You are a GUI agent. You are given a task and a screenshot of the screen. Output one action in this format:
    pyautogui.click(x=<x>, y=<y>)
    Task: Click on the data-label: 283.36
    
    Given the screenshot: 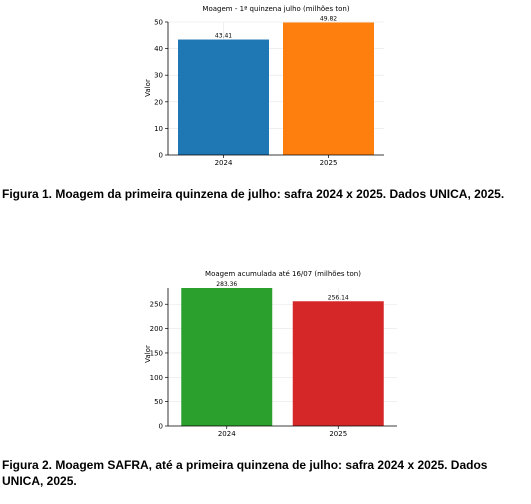 What is the action you would take?
    pyautogui.click(x=226, y=284)
    